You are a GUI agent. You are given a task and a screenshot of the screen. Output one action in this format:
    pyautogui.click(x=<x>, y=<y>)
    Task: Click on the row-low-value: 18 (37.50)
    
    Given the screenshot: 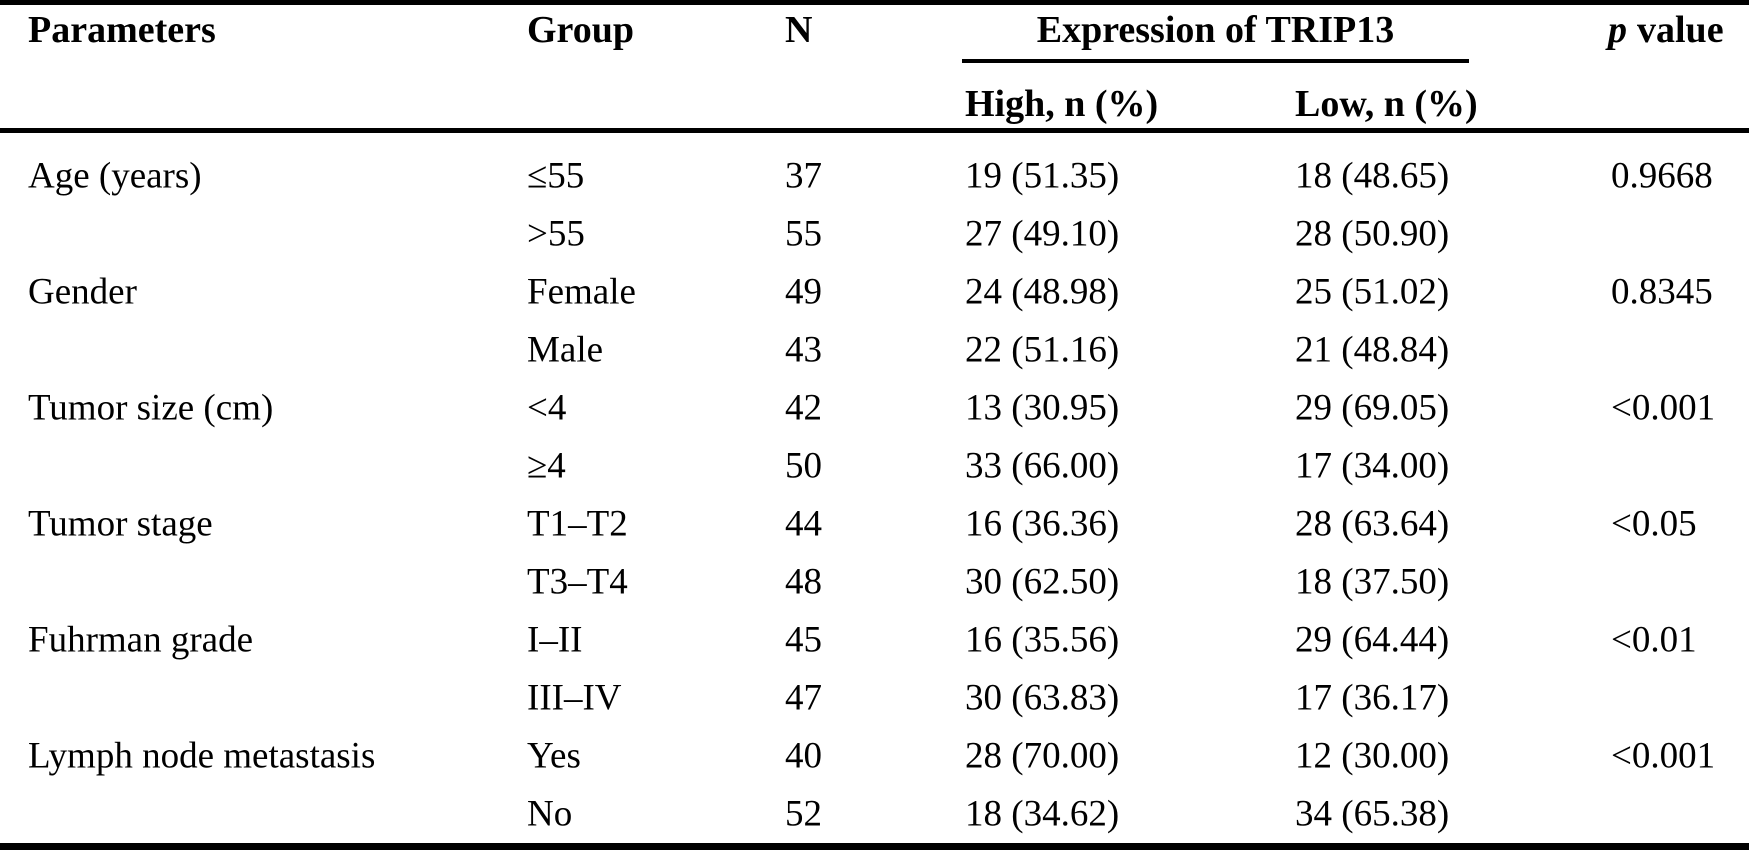 What is the action you would take?
    pyautogui.click(x=1372, y=582)
    